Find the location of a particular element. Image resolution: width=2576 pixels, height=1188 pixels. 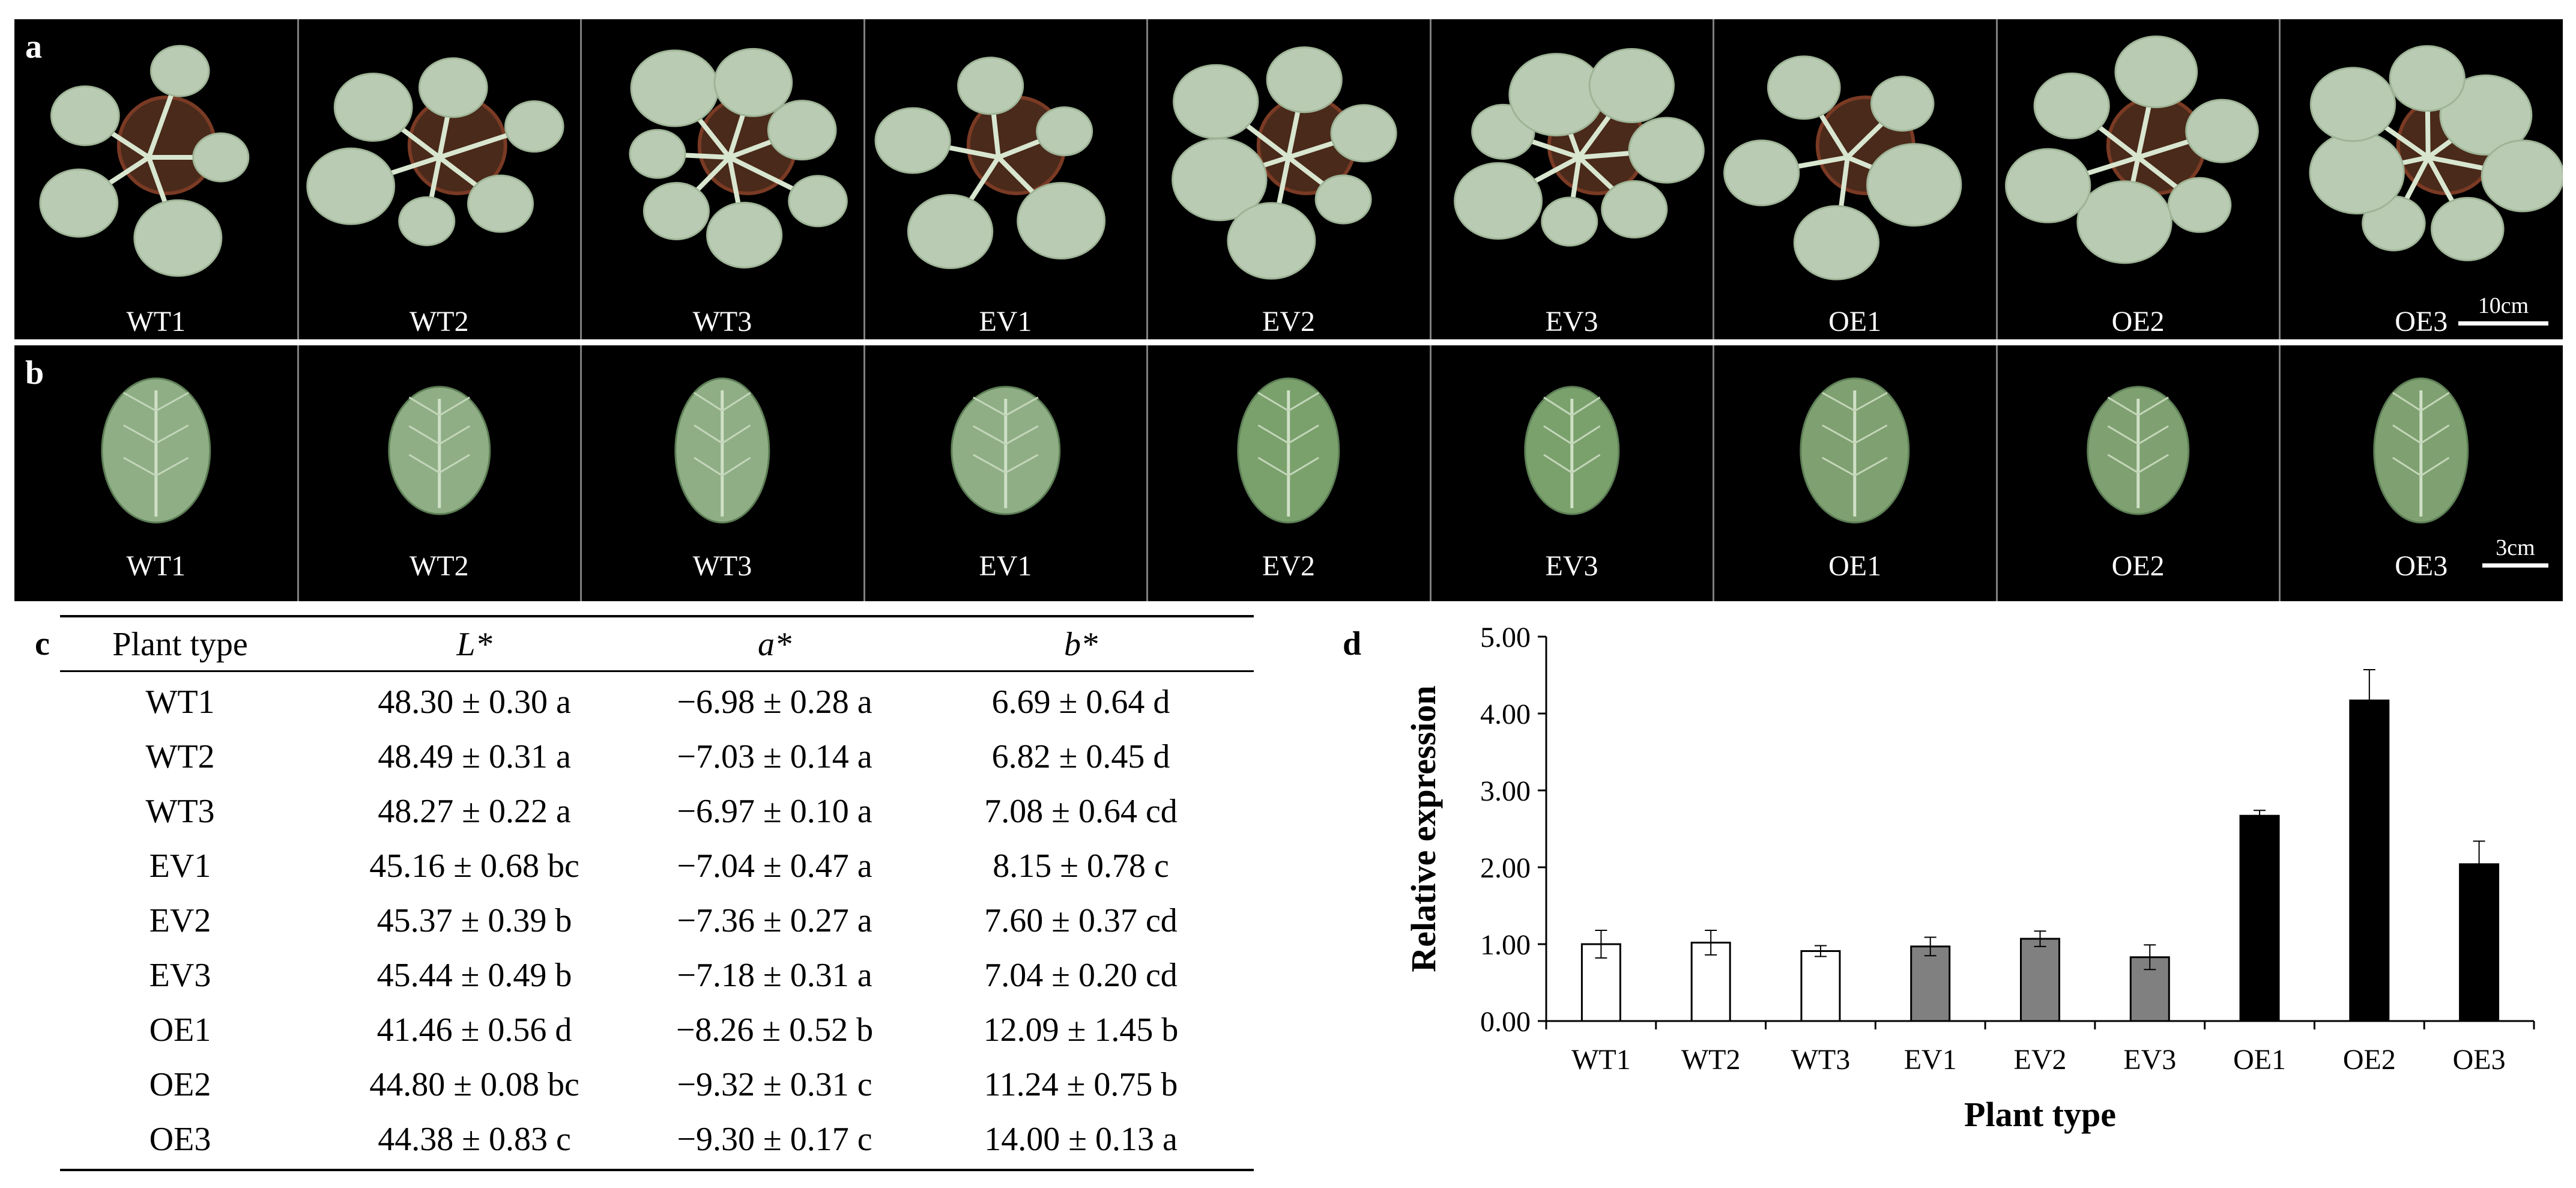

photo-label: OE2 is located at coordinates (2138, 322).